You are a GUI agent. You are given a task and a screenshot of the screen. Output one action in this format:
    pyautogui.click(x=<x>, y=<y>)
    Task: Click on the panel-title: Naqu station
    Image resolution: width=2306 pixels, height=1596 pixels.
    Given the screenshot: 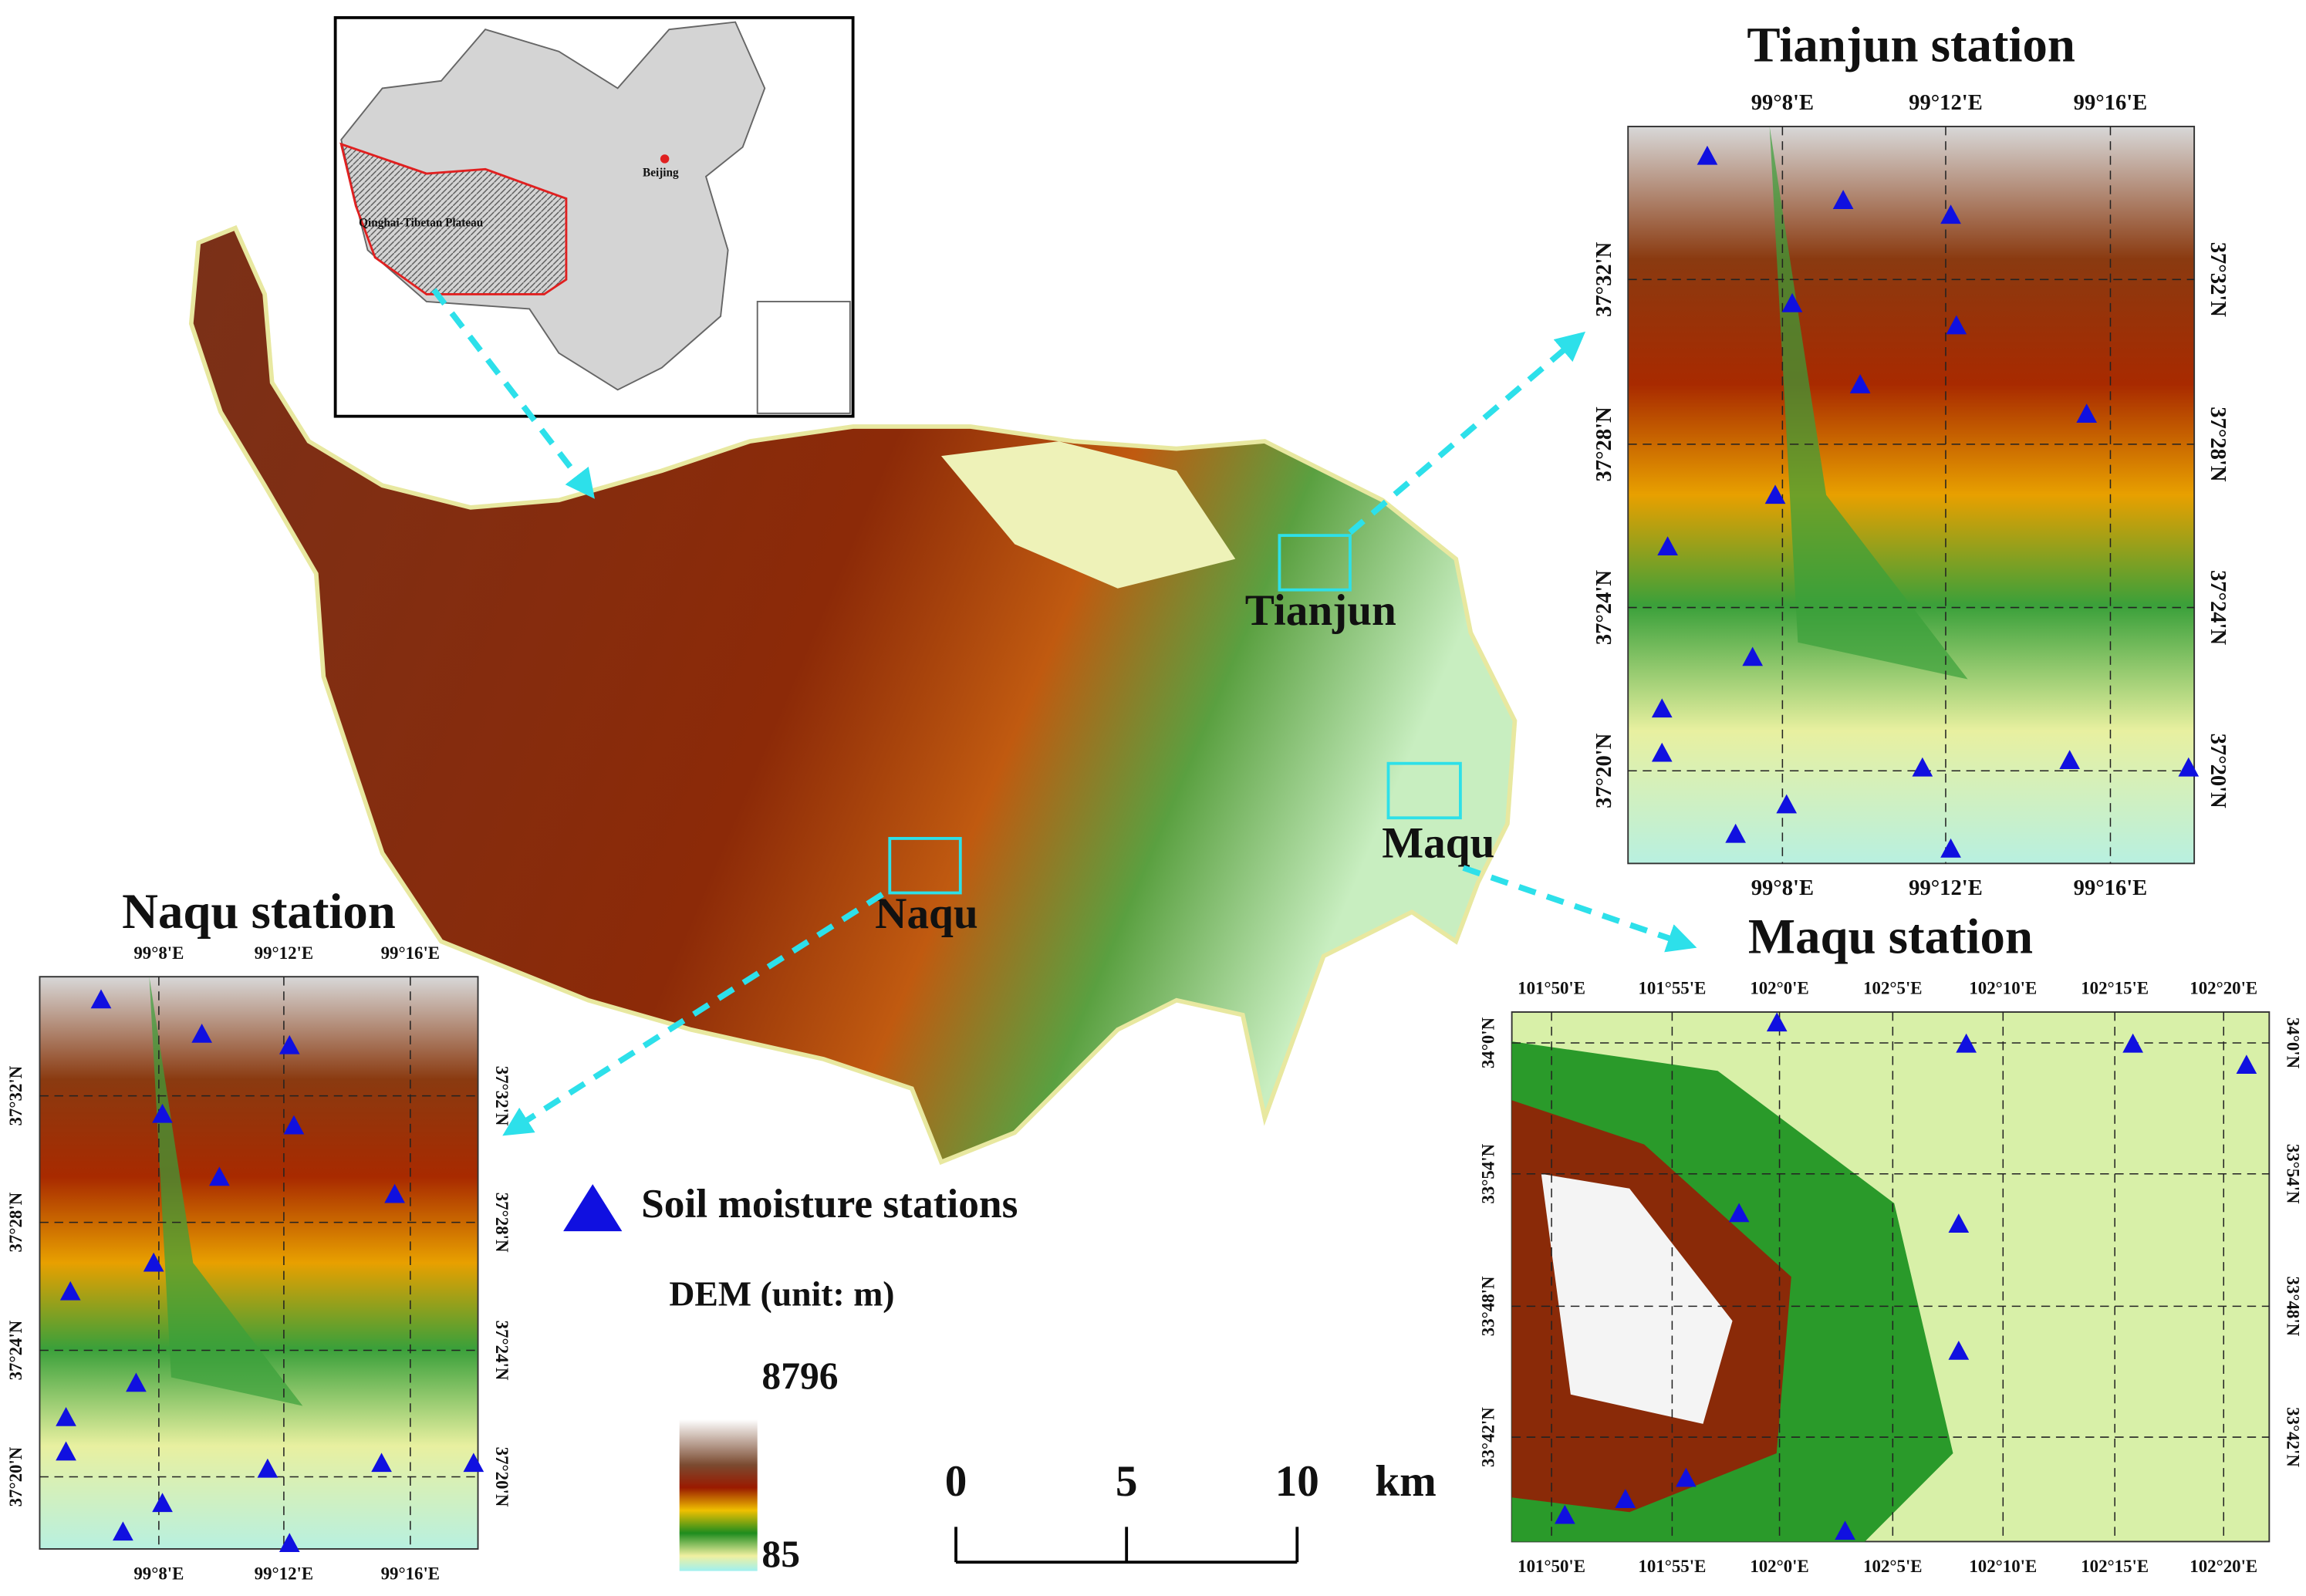 What is the action you would take?
    pyautogui.click(x=259, y=912)
    